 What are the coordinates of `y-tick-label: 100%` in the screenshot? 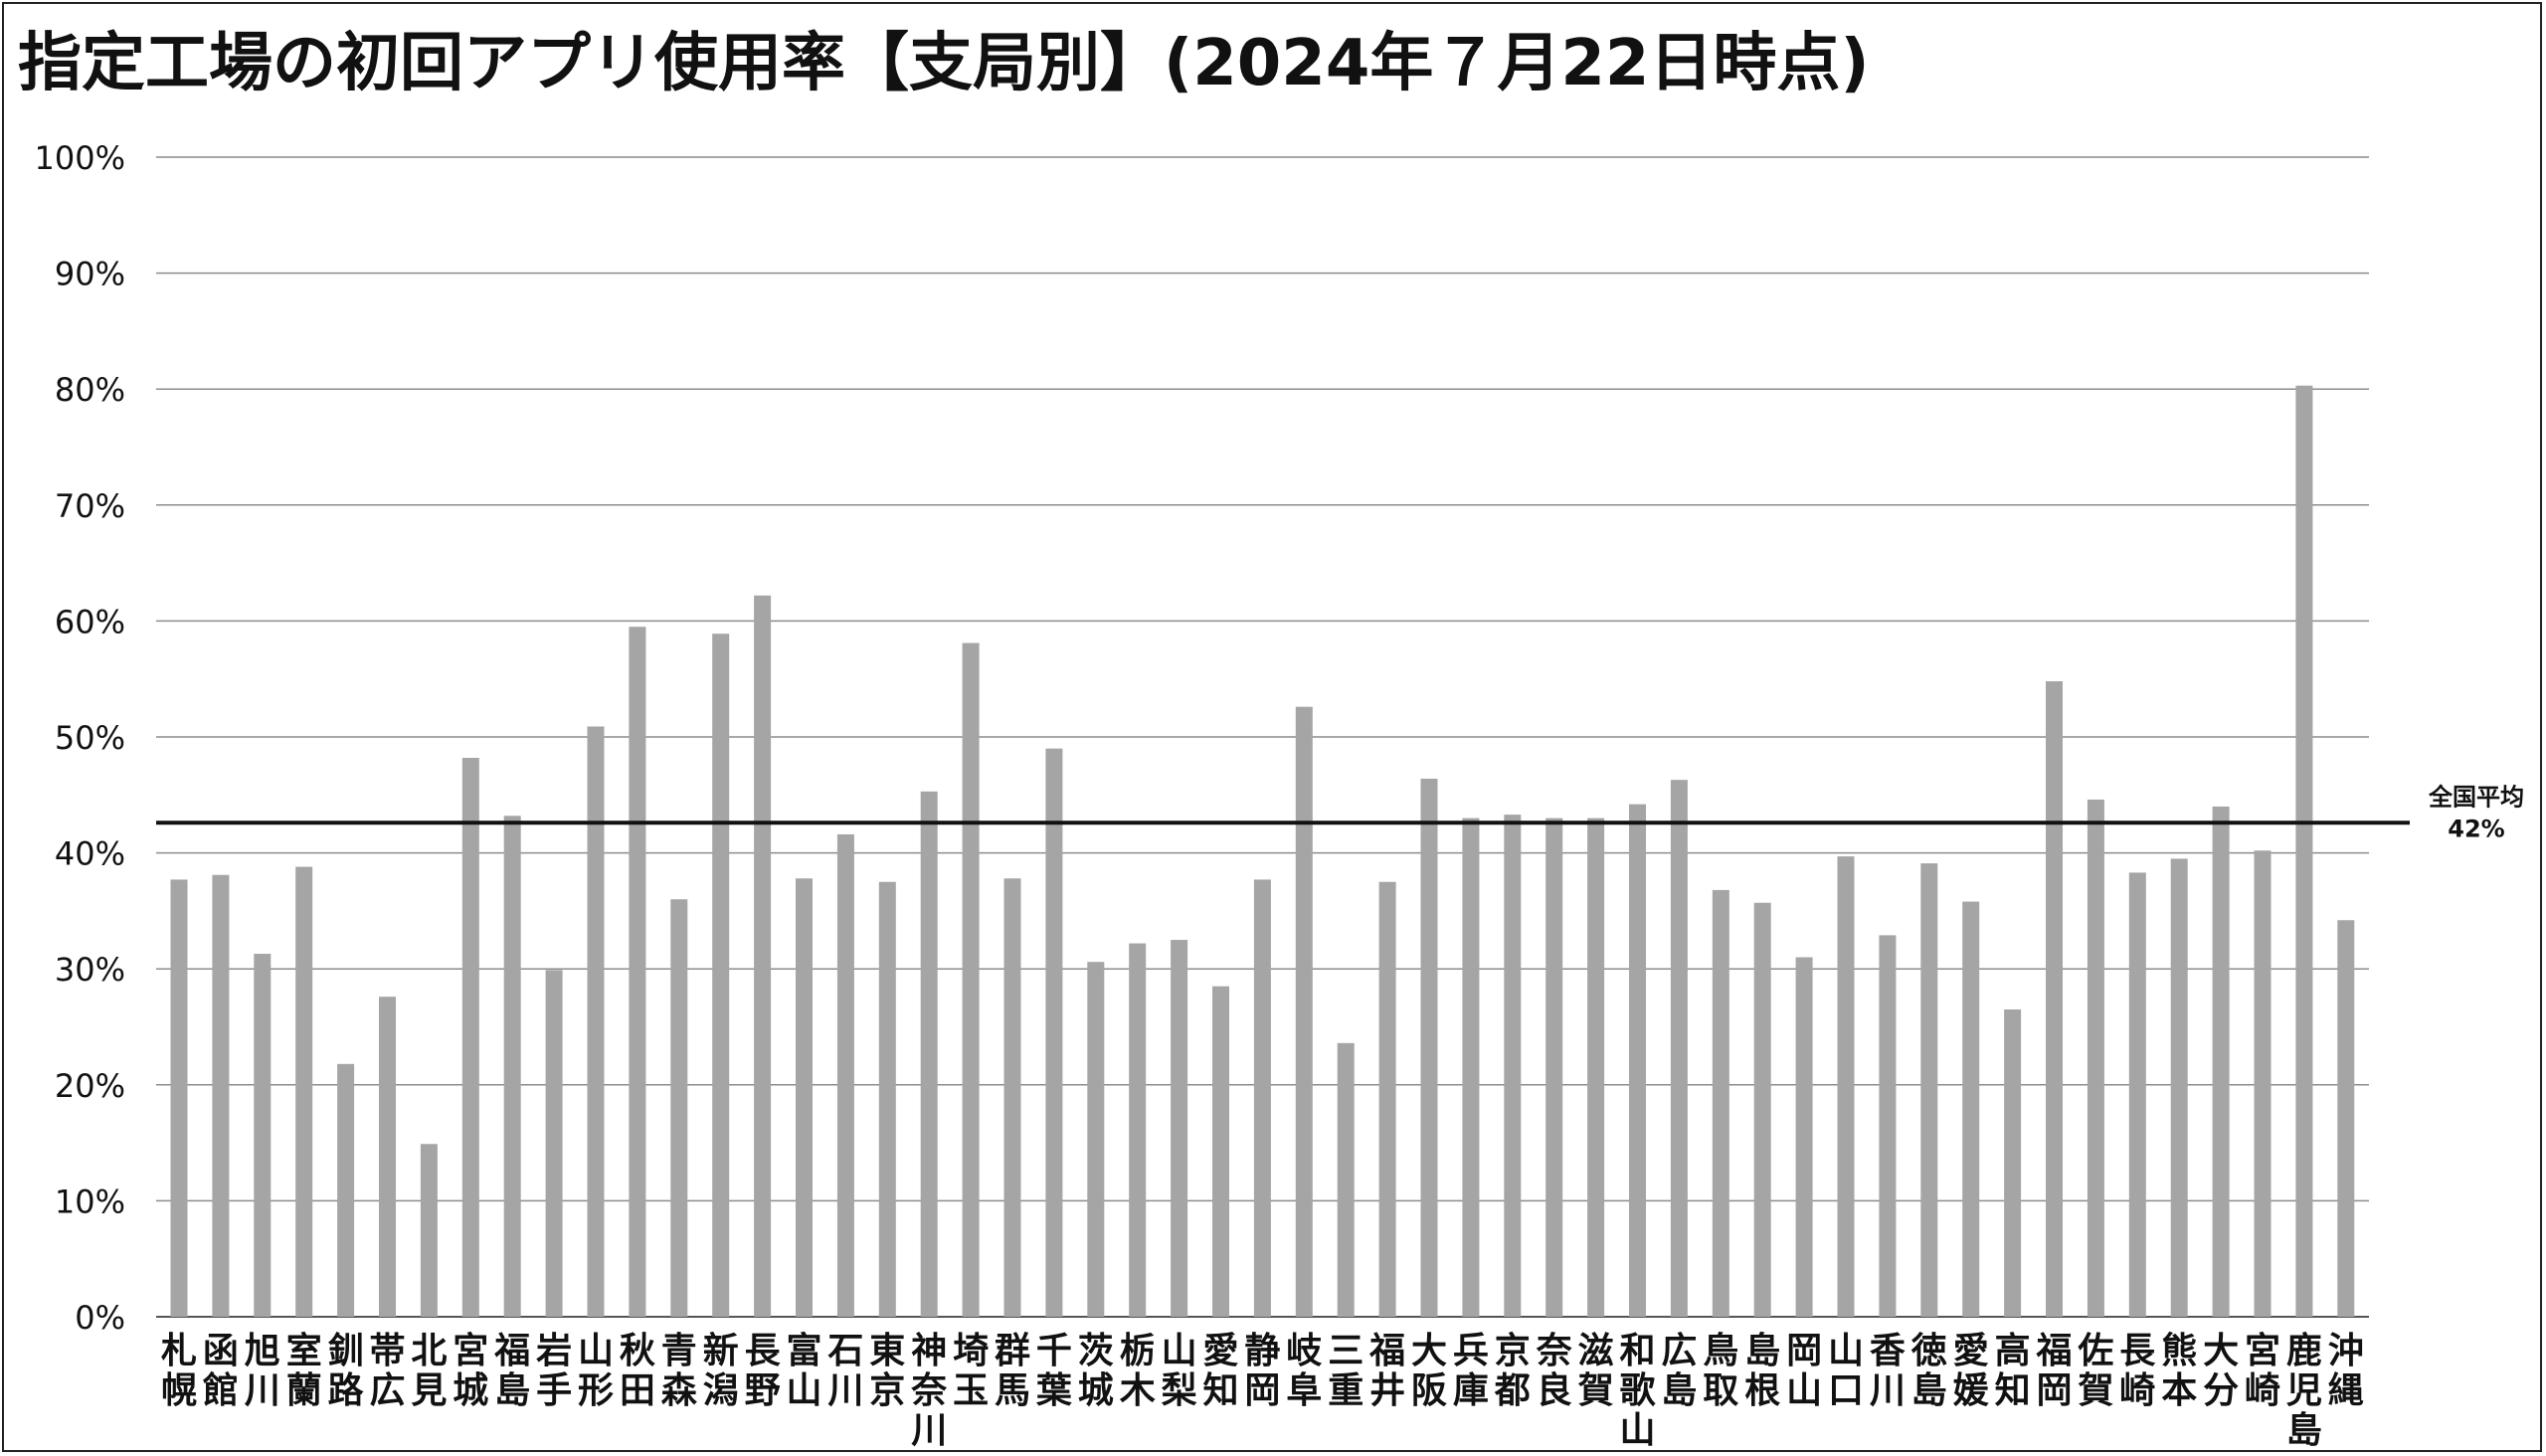 It's located at (80, 158).